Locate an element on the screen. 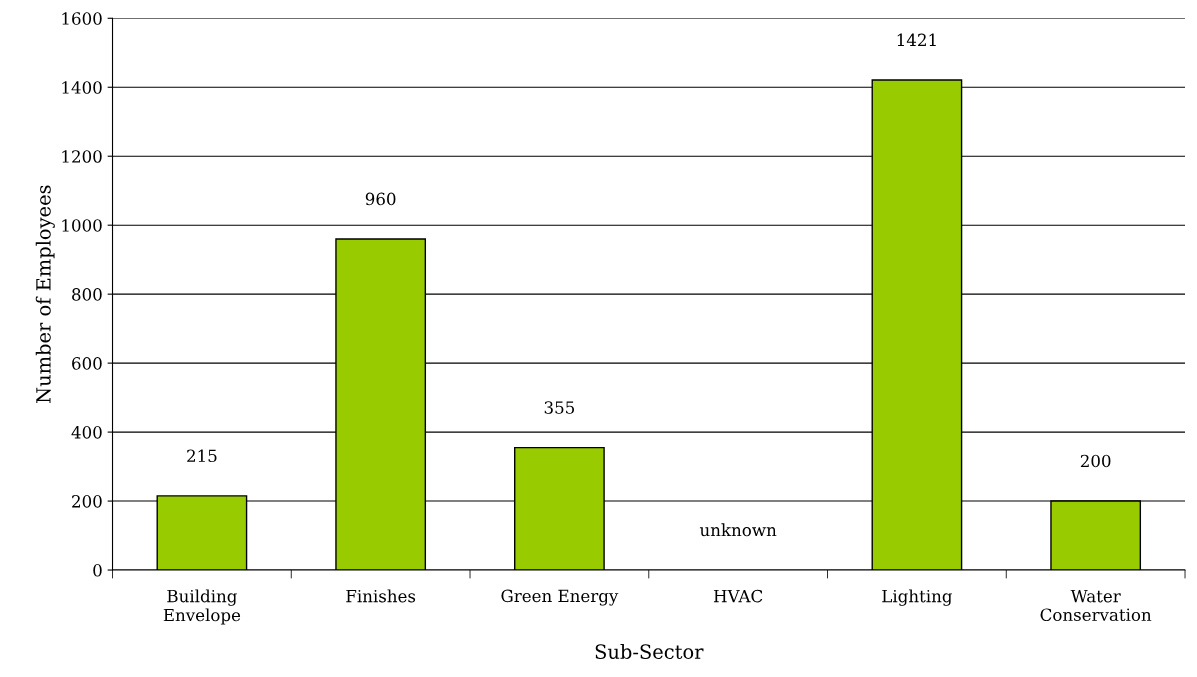  x-tick-label: Lighting is located at coordinates (917, 597).